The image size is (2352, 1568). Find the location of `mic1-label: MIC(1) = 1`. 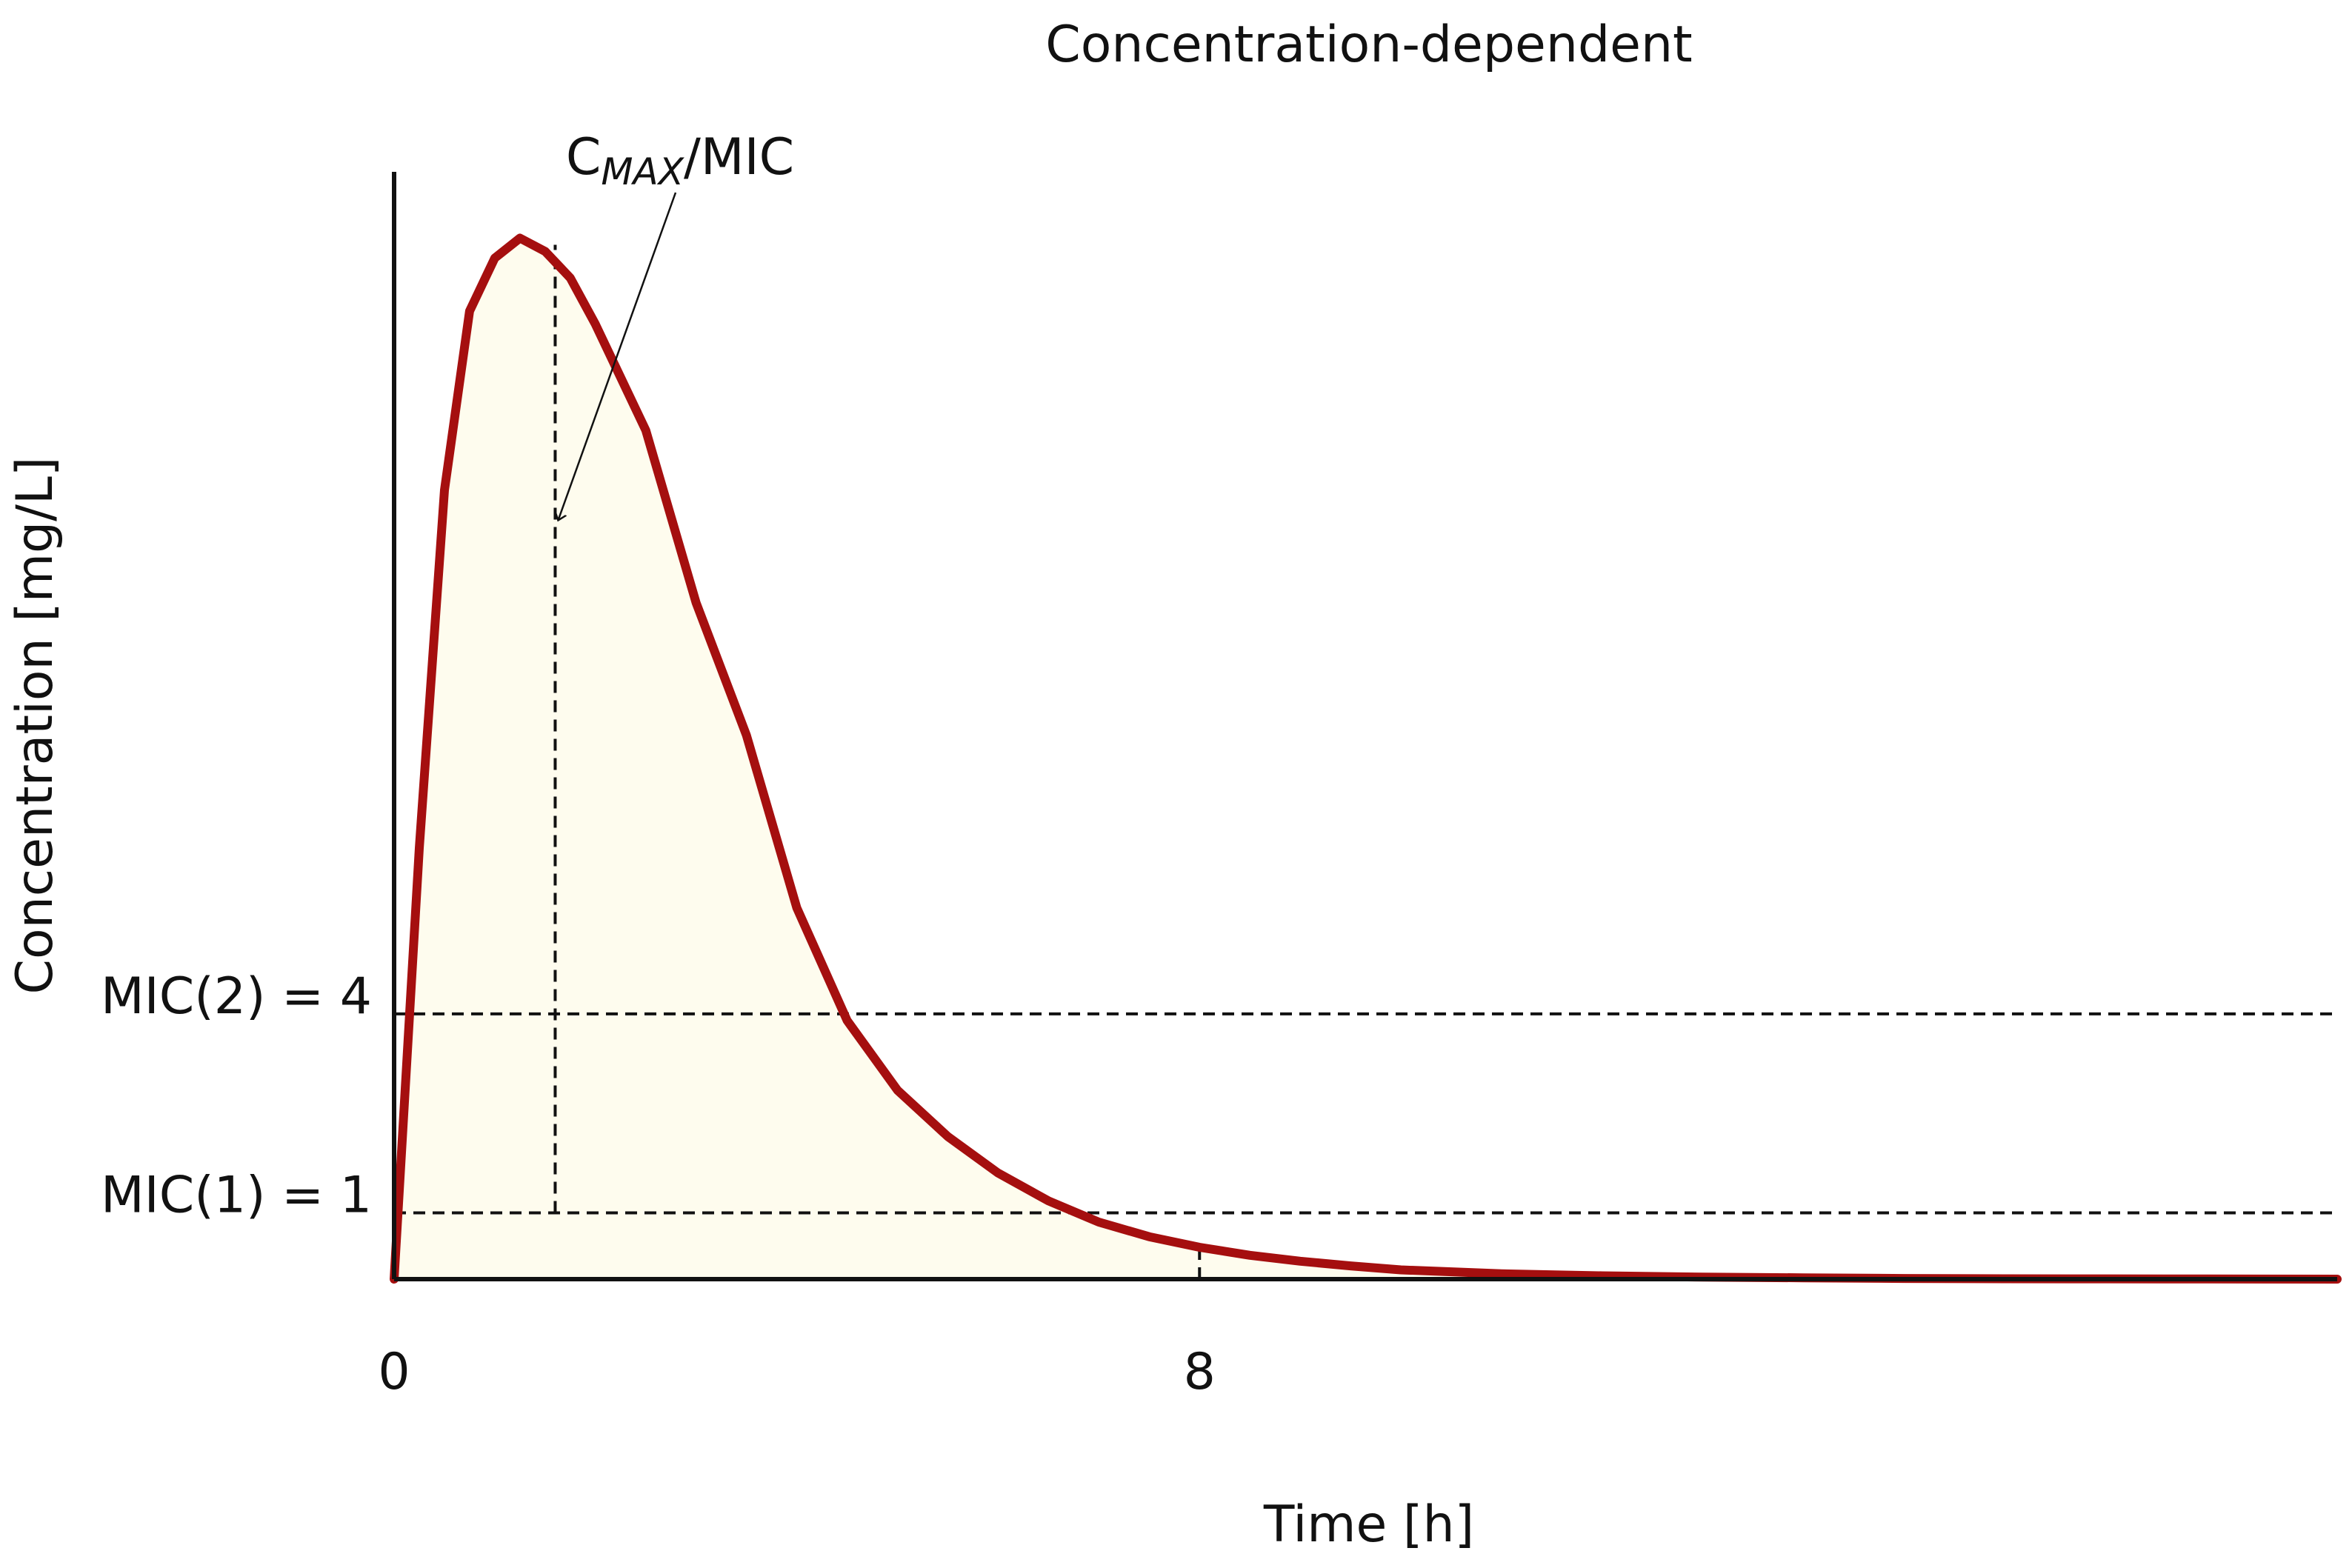

mic1-label: MIC(1) = 1 is located at coordinates (236, 1195).